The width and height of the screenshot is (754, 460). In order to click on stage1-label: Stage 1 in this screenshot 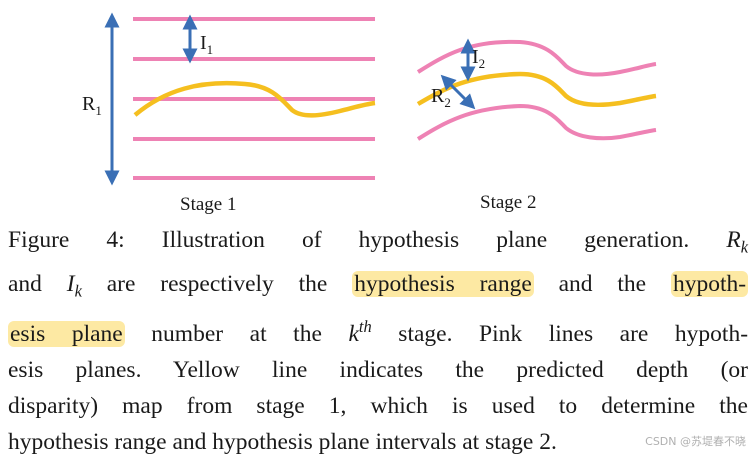, I will do `click(208, 204)`.